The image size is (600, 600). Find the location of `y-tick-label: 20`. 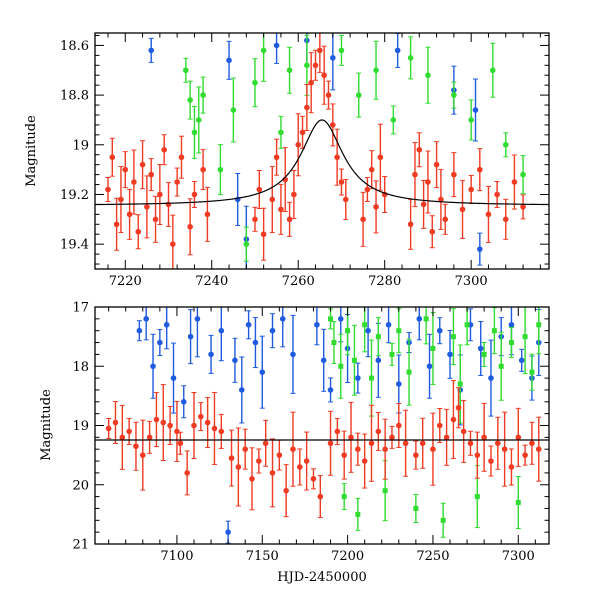

y-tick-label: 20 is located at coordinates (80, 485).